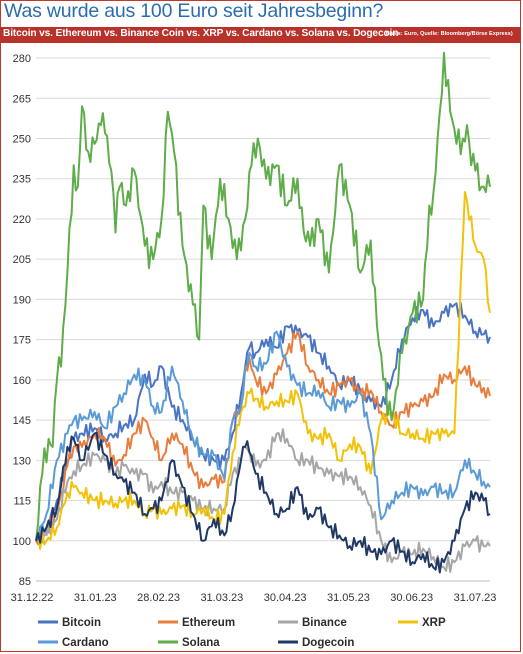 Image resolution: width=523 pixels, height=654 pixels. Describe the element at coordinates (32, 598) in the screenshot. I see `x-tick-label: 31.12.22` at that location.